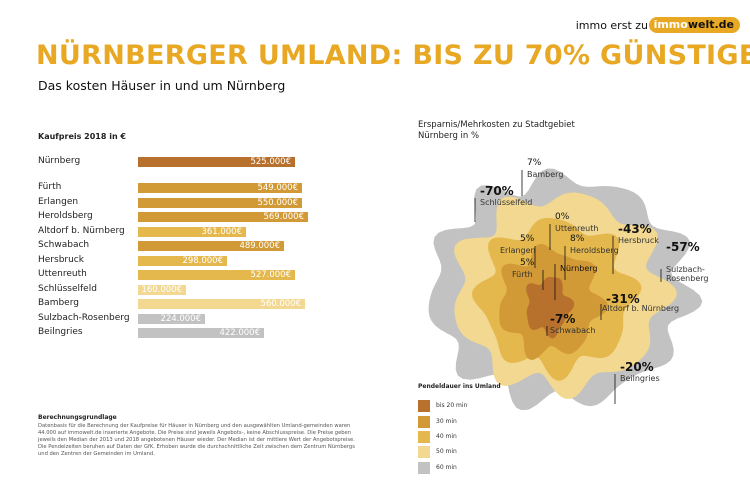 Image resolution: width=750 pixels, height=500 pixels. I want to click on map-percent-label: -43%, so click(635, 229).